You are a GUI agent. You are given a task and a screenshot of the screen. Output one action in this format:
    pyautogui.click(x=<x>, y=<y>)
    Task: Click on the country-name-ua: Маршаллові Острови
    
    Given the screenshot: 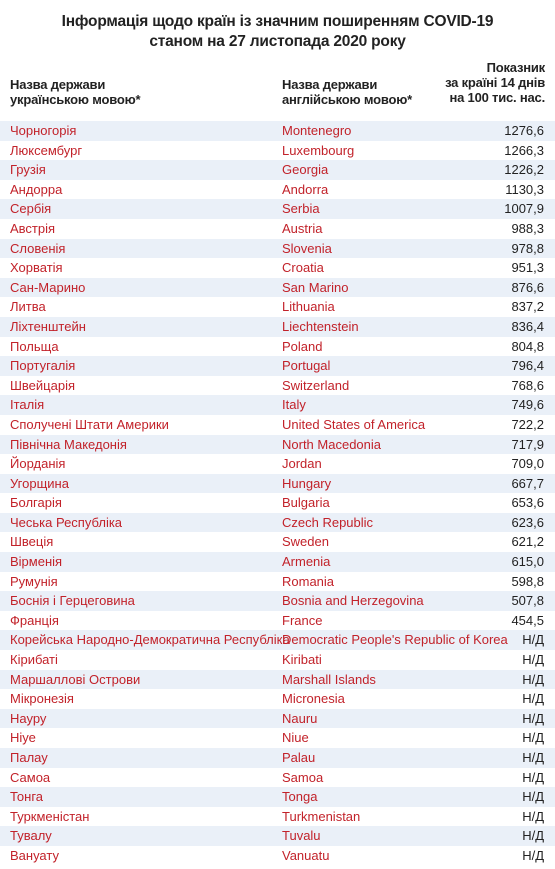 What is the action you would take?
    pyautogui.click(x=75, y=679)
    